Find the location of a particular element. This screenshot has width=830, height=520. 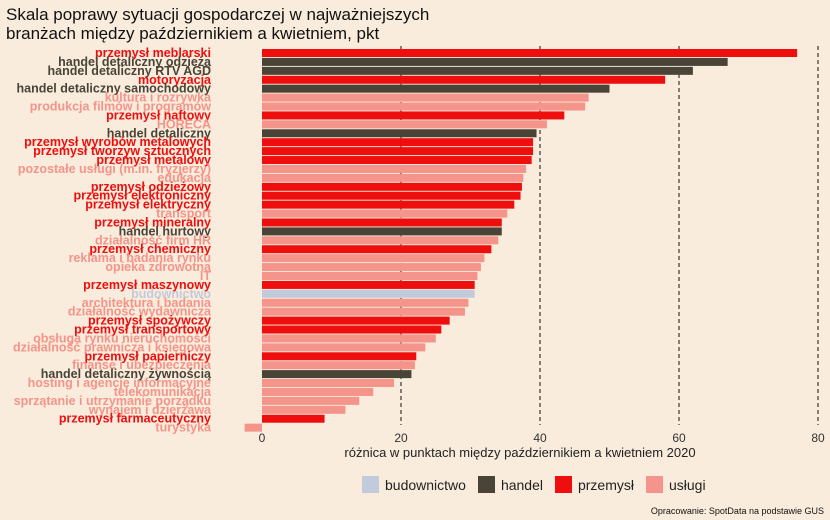

legend-item-handel: handel is located at coordinates (510, 484).